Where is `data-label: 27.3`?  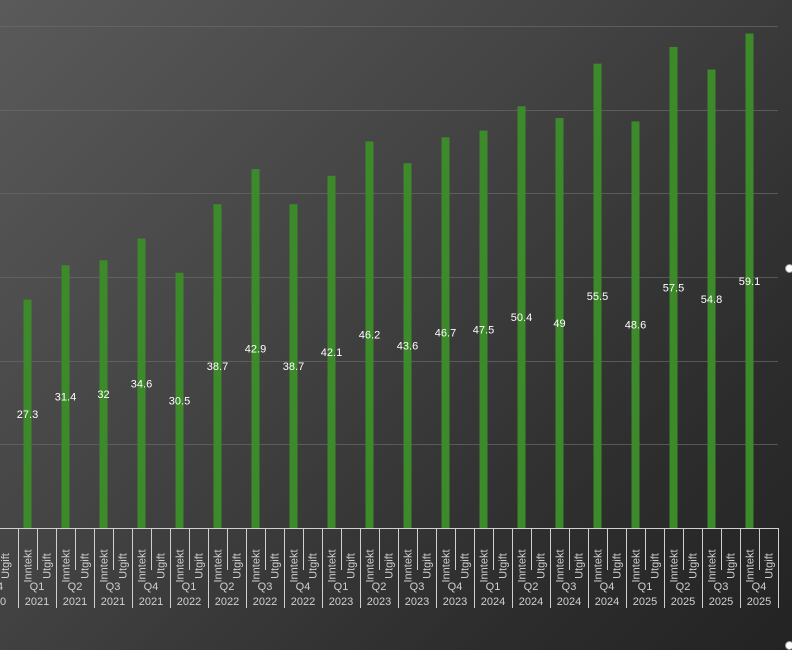 data-label: 27.3 is located at coordinates (27, 415).